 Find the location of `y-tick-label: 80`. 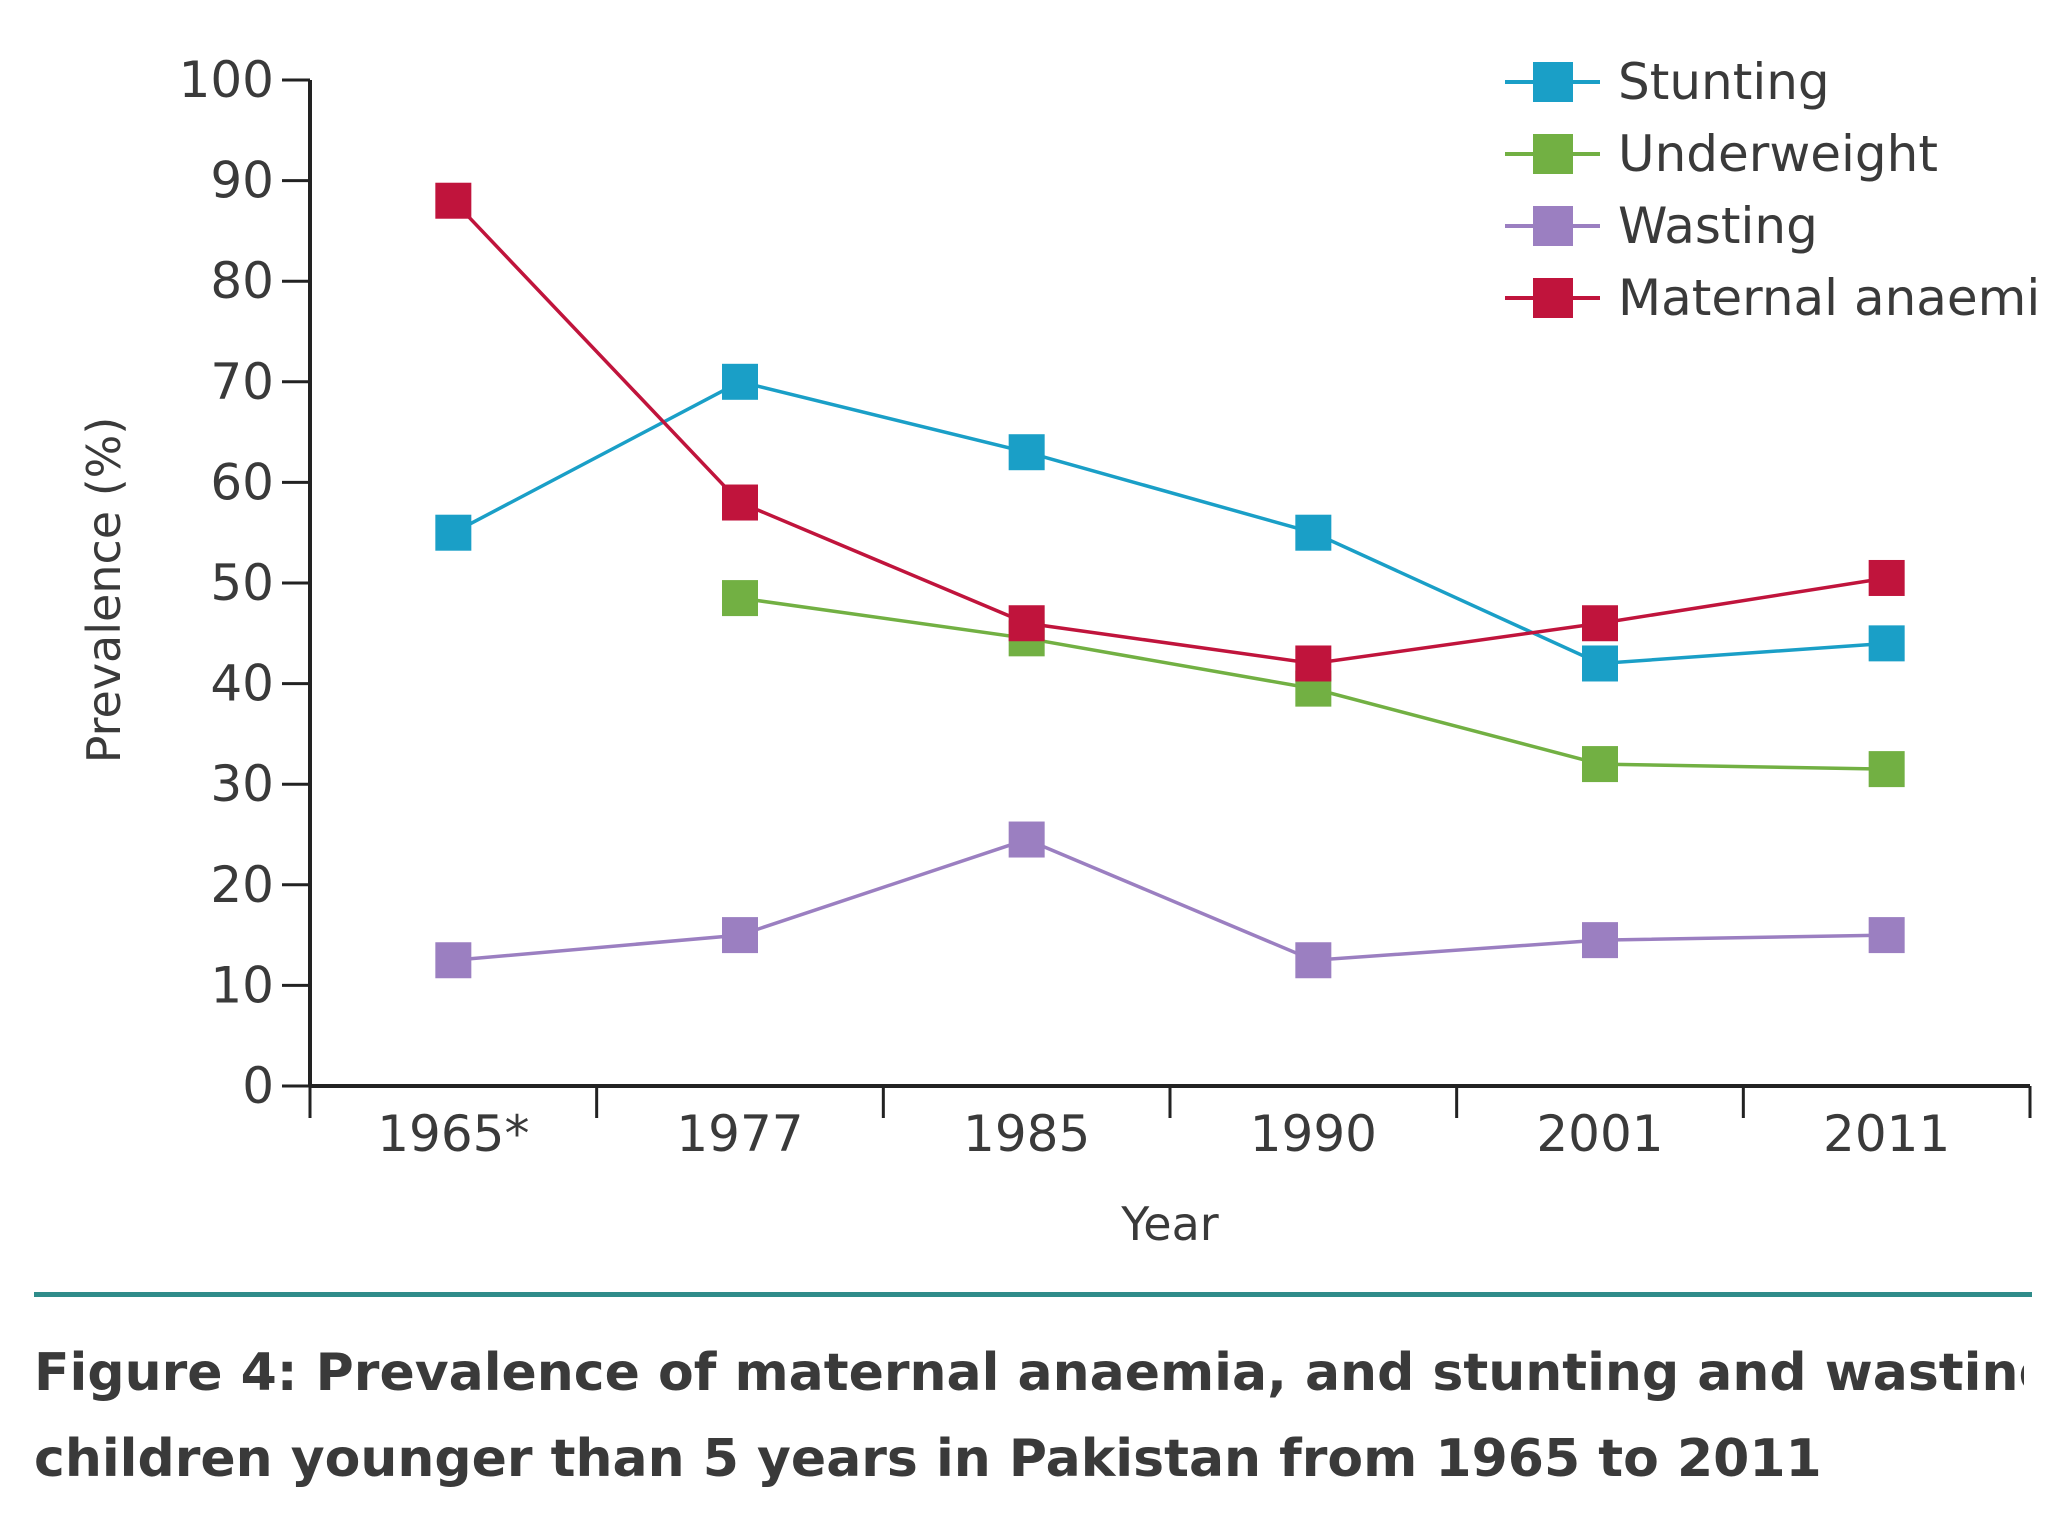

y-tick-label: 80 is located at coordinates (242, 281).